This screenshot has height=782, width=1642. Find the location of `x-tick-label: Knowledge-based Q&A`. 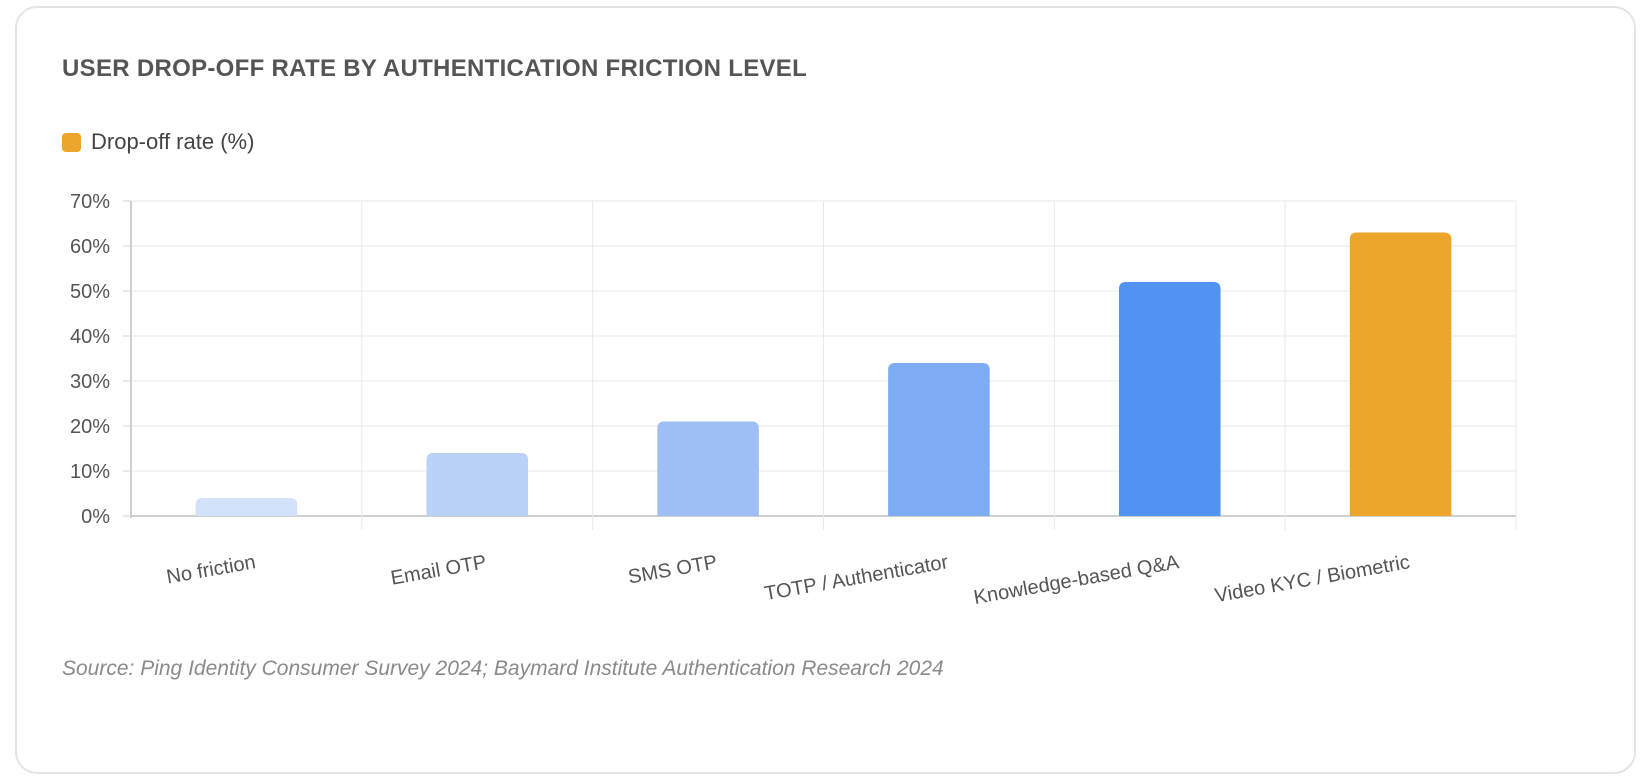

x-tick-label: Knowledge-based Q&A is located at coordinates (1076, 580).